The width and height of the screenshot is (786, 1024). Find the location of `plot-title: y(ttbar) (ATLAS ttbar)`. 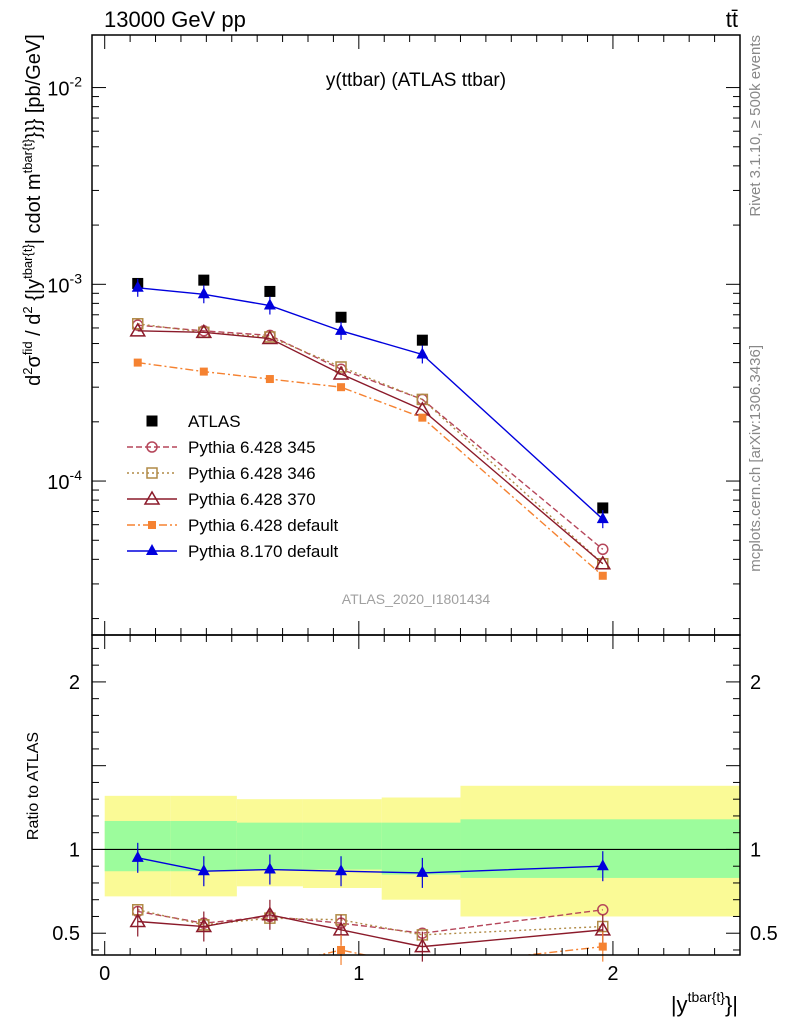

plot-title: y(ttbar) (ATLAS ttbar) is located at coordinates (416, 80).